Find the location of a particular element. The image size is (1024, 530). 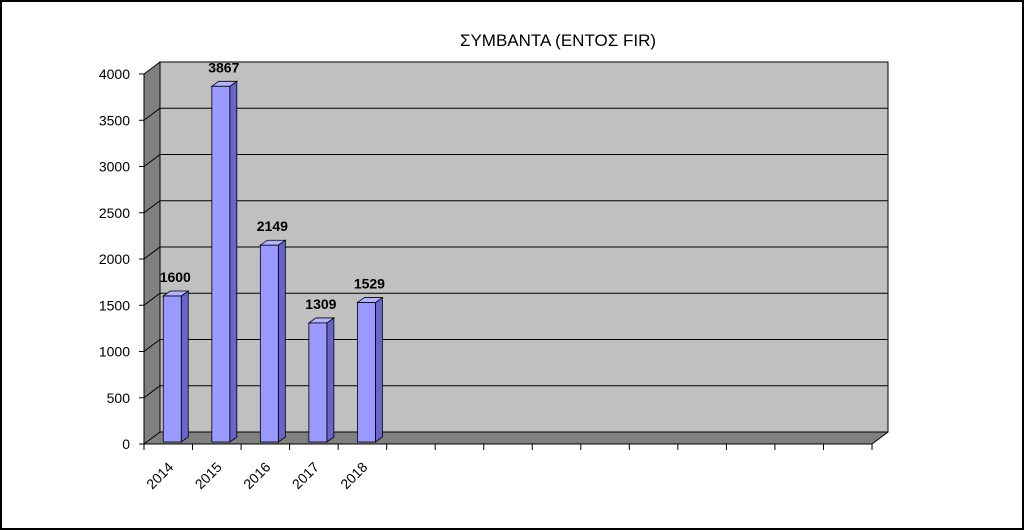

y-tick-label: 0 is located at coordinates (126, 444).